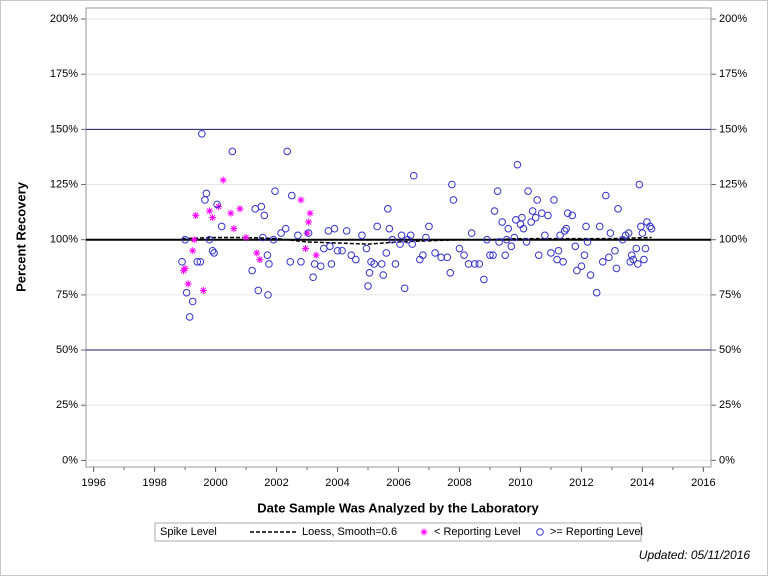 The width and height of the screenshot is (768, 576). Describe the element at coordinates (733, 184) in the screenshot. I see `y2-tick-label: 125%` at that location.